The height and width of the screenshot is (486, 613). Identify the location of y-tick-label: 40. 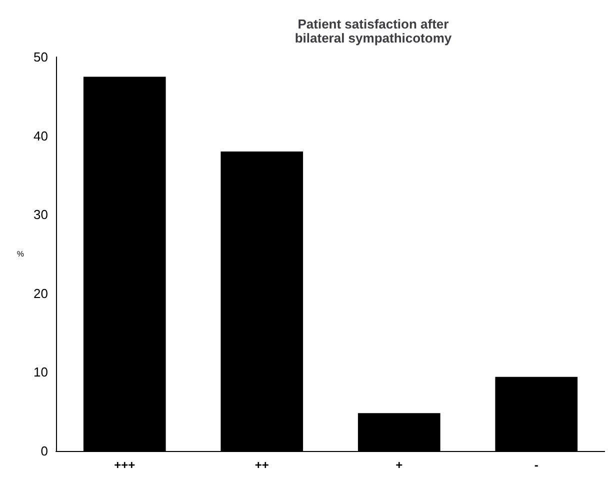
(41, 136).